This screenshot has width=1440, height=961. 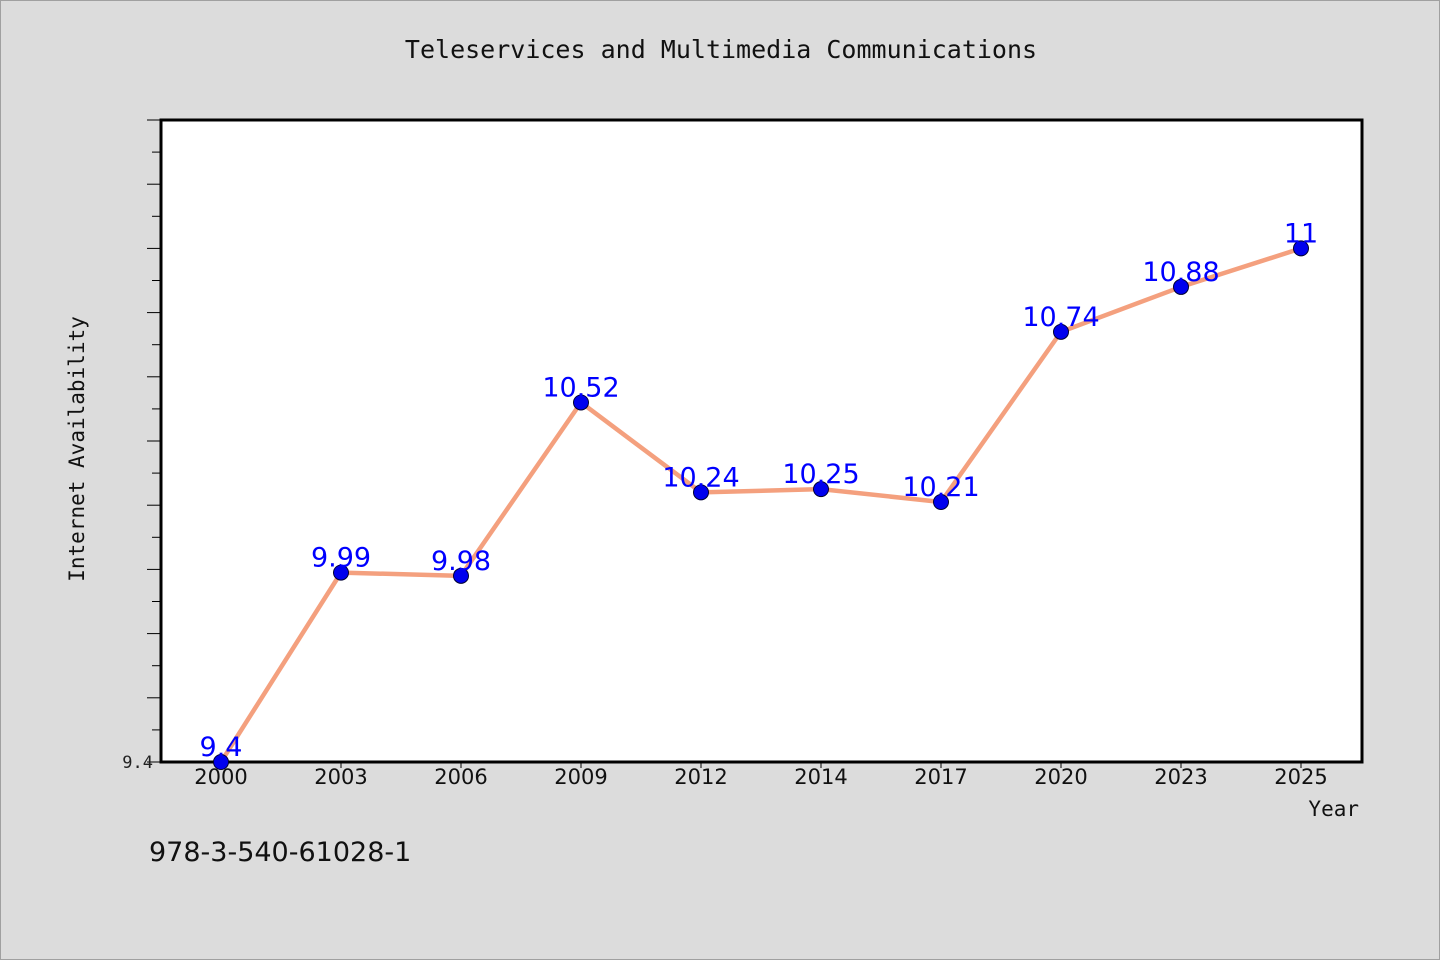 I want to click on data-label: 10.25, so click(x=820, y=474).